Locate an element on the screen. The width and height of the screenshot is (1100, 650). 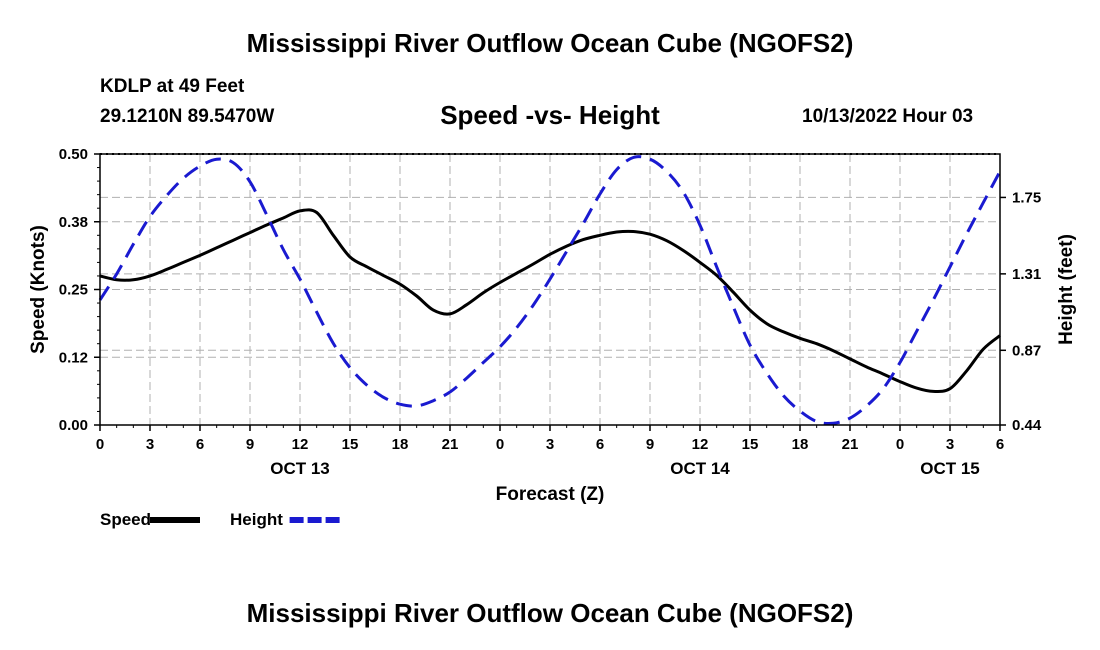
date-label: OCT 13 is located at coordinates (300, 468).